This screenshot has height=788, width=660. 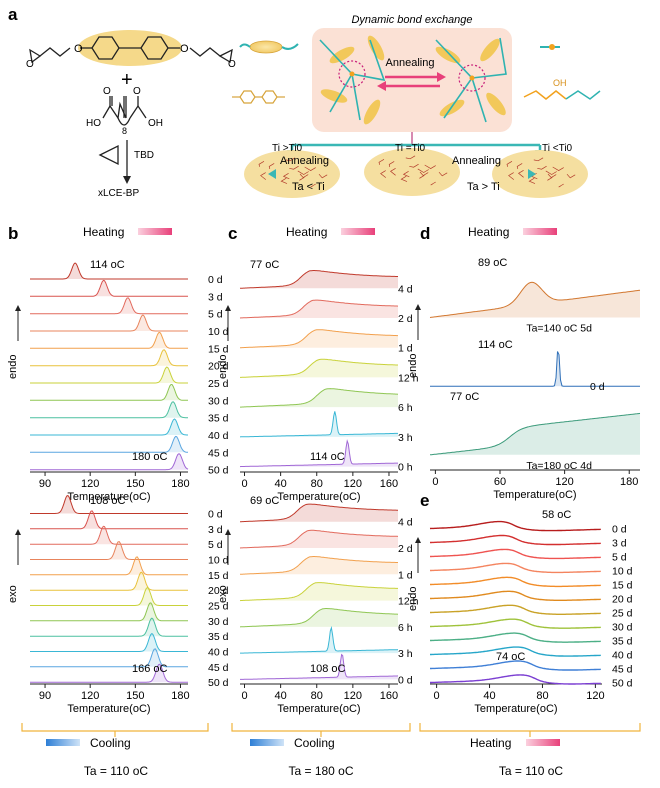 What do you see at coordinates (155, 231) in the screenshot?
I see `heating-arrow-b` at bounding box center [155, 231].